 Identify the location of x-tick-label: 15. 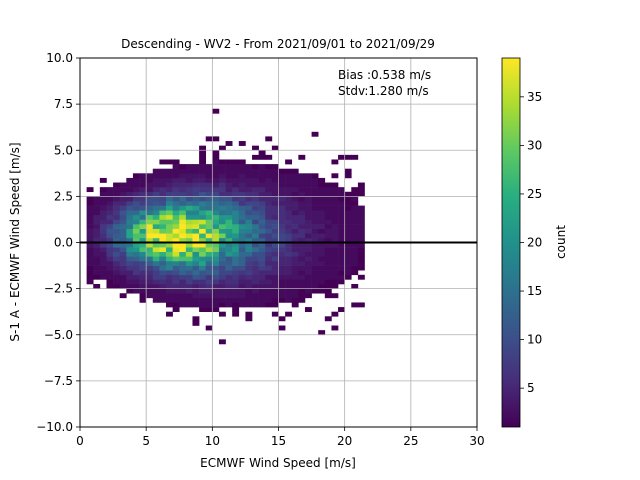
(278, 441).